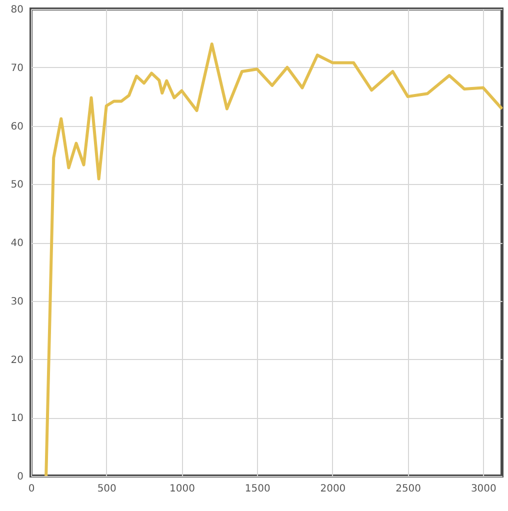 The height and width of the screenshot is (511, 508). I want to click on x-tick-label: 2500, so click(409, 489).